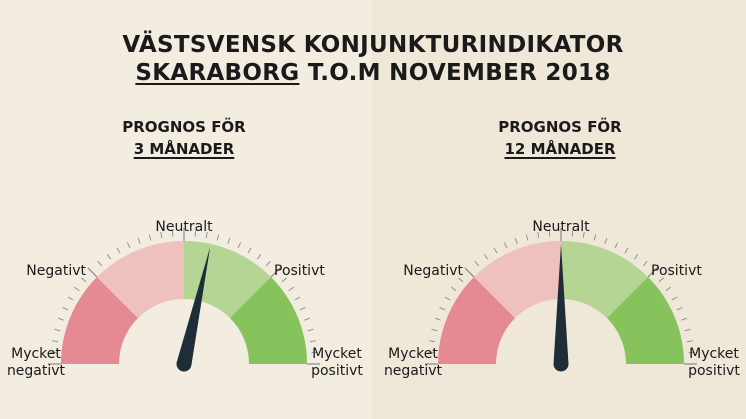 The image size is (746, 419). Describe the element at coordinates (373, 73) in the screenshot. I see `page-subtitle: SKARABORG T.O.M NOVEMBER 2018` at that location.